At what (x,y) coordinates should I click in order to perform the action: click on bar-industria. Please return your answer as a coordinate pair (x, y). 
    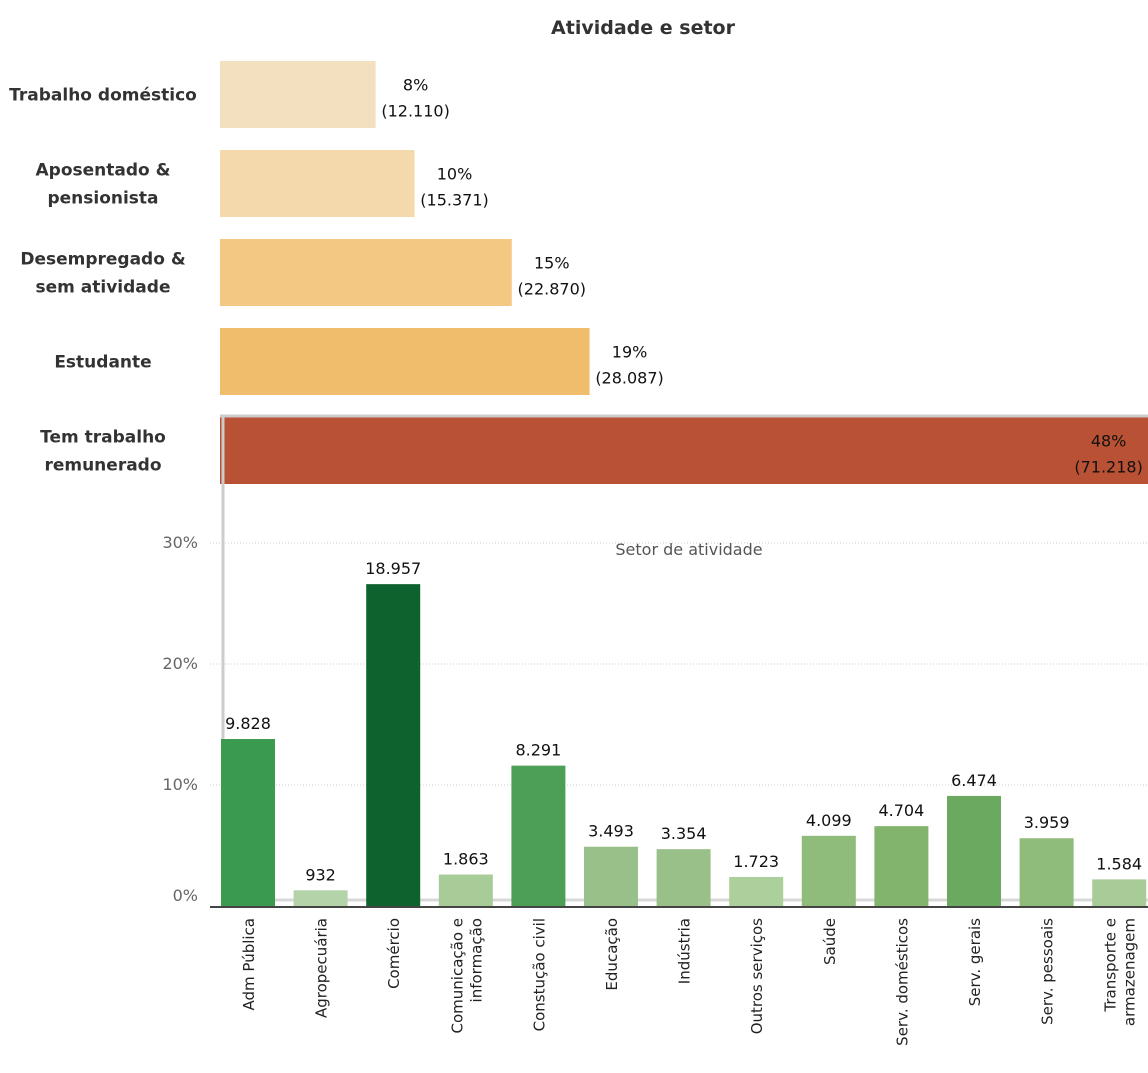
    Looking at the image, I should click on (683, 877).